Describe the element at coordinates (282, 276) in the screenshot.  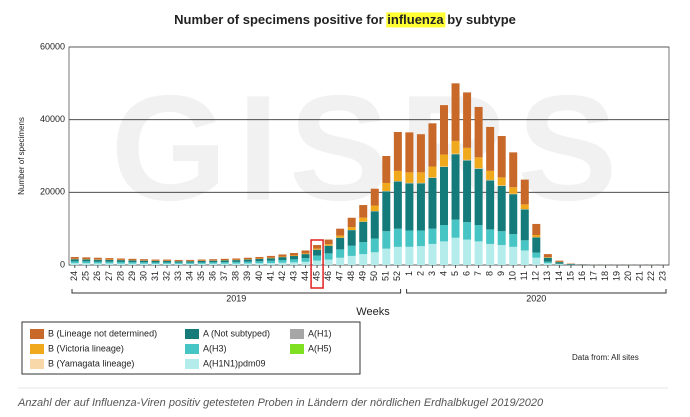
I see `x-tick-label: 42` at that location.